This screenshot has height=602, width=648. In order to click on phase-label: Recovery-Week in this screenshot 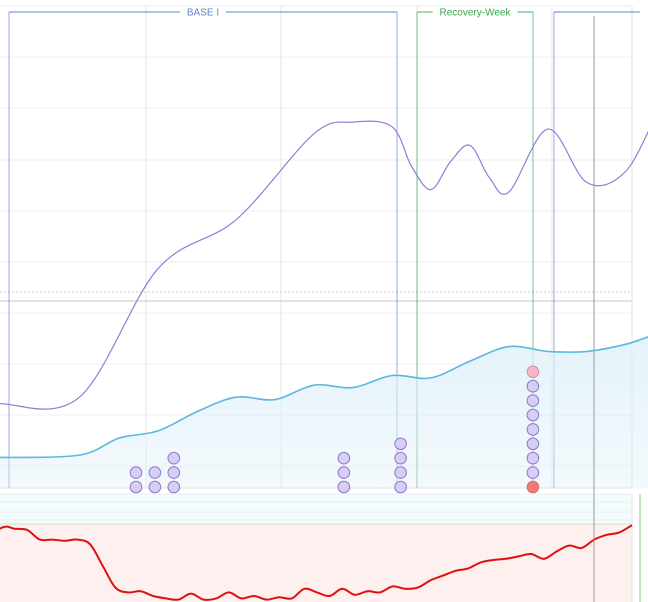, I will do `click(476, 13)`.